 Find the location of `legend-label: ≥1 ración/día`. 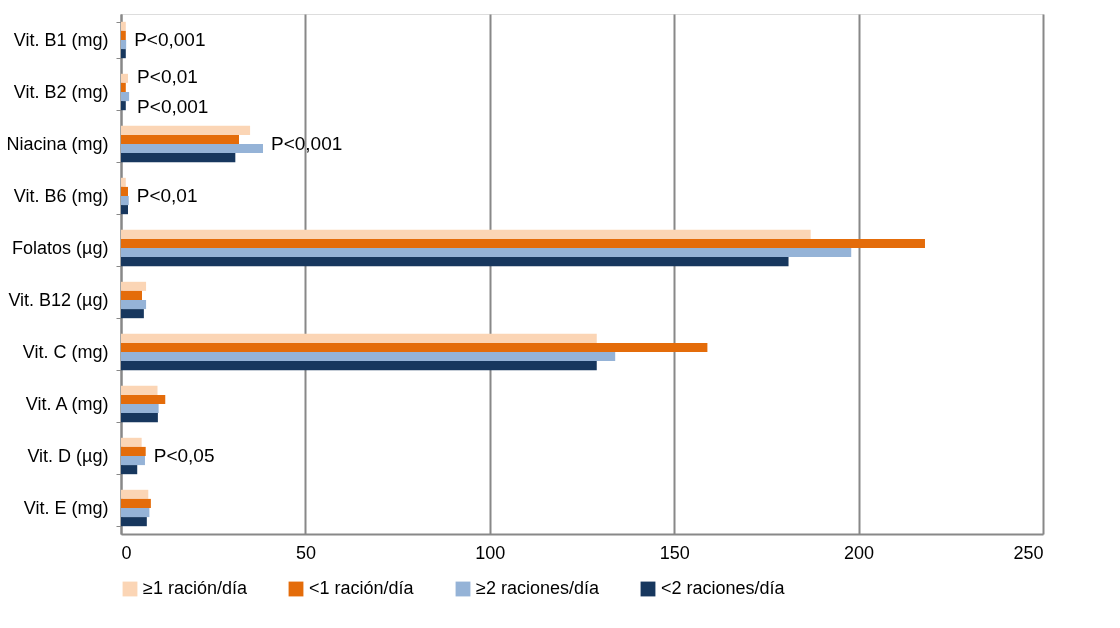

legend-label: ≥1 ración/día is located at coordinates (195, 588).